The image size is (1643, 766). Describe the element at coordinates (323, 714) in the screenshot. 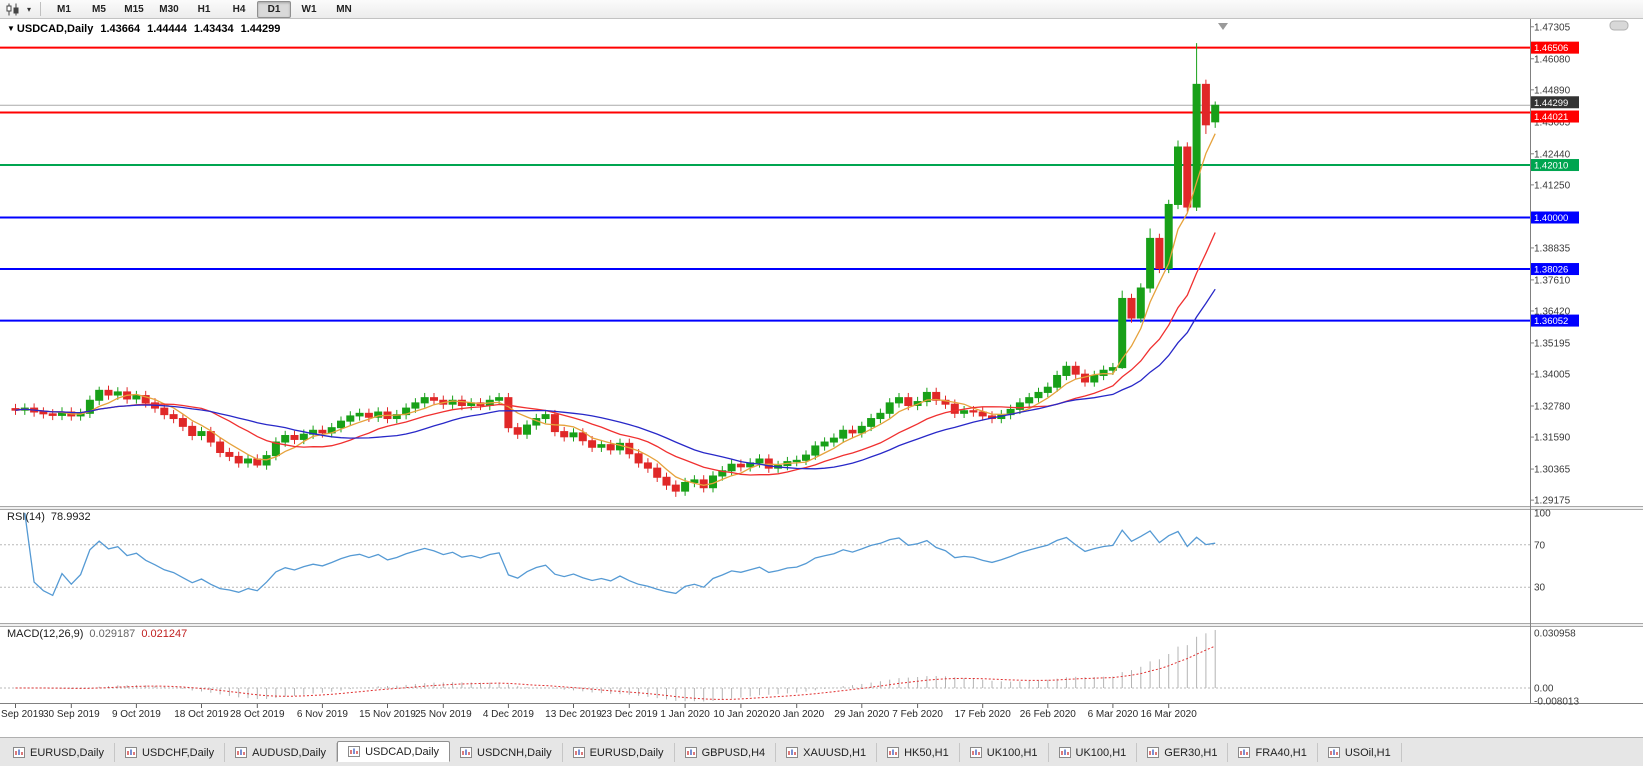

I see `x-axis-label: 6 Nov 2019` at that location.